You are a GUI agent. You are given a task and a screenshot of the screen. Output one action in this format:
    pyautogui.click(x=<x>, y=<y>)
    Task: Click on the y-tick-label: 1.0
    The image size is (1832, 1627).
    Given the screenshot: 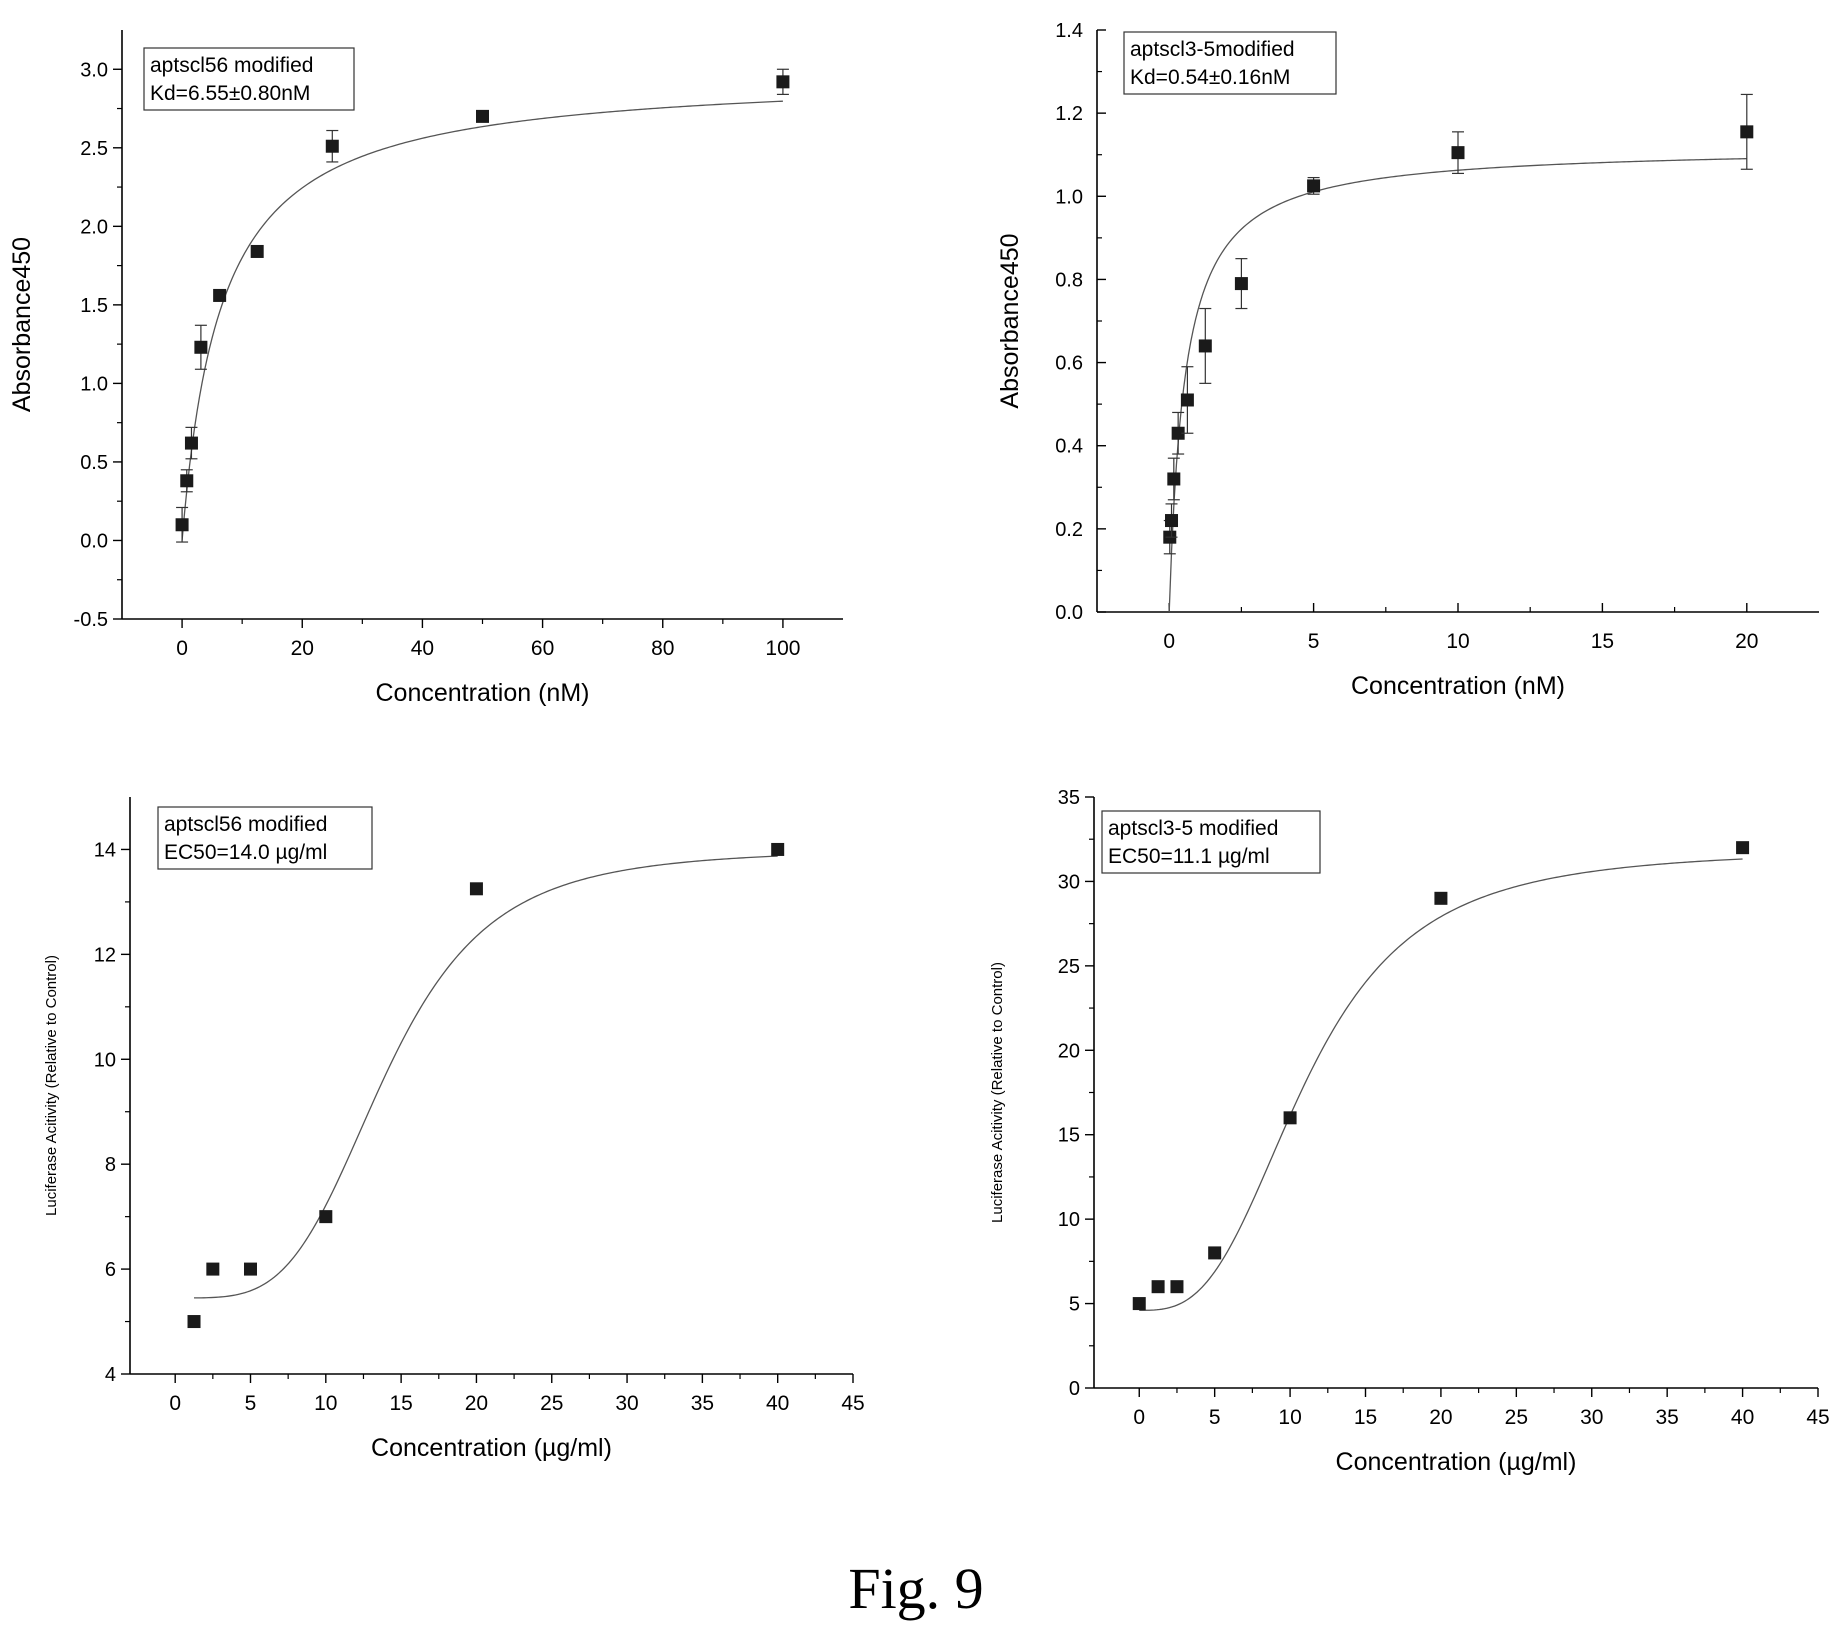 What is the action you would take?
    pyautogui.click(x=94, y=384)
    